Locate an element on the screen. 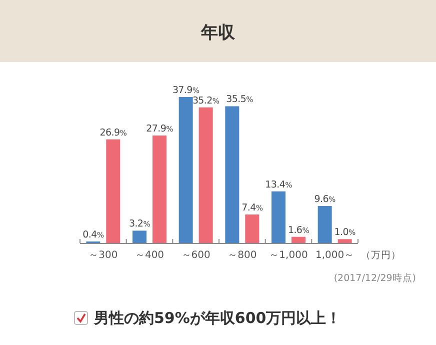 The image size is (436, 345). x-tick-label: ～300 is located at coordinates (103, 255).